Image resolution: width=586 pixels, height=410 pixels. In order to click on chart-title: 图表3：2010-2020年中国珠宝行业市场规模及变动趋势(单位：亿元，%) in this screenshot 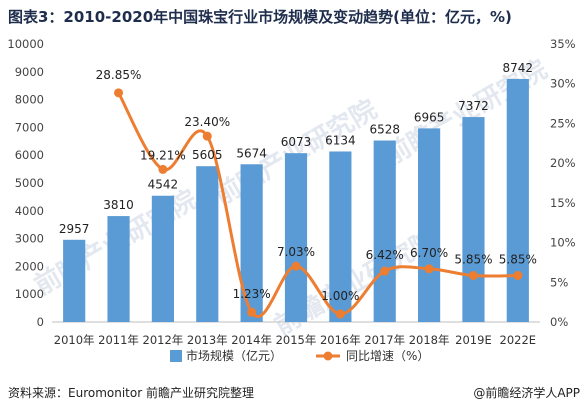, I will do `click(260, 17)`.